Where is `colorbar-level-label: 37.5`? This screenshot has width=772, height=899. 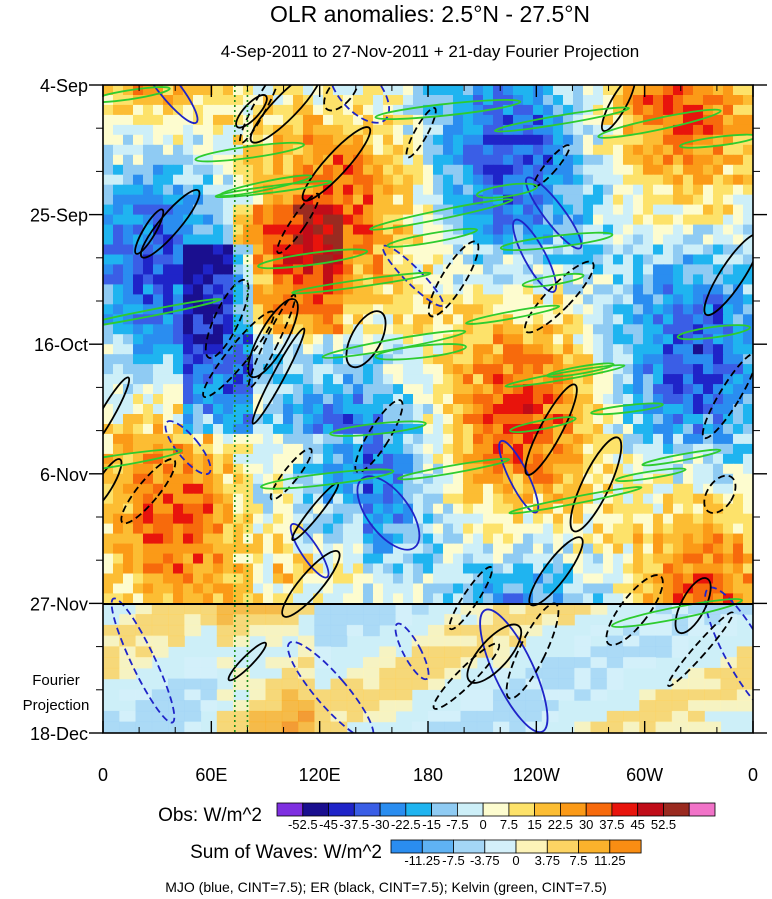
colorbar-level-label: 37.5 is located at coordinates (611, 824).